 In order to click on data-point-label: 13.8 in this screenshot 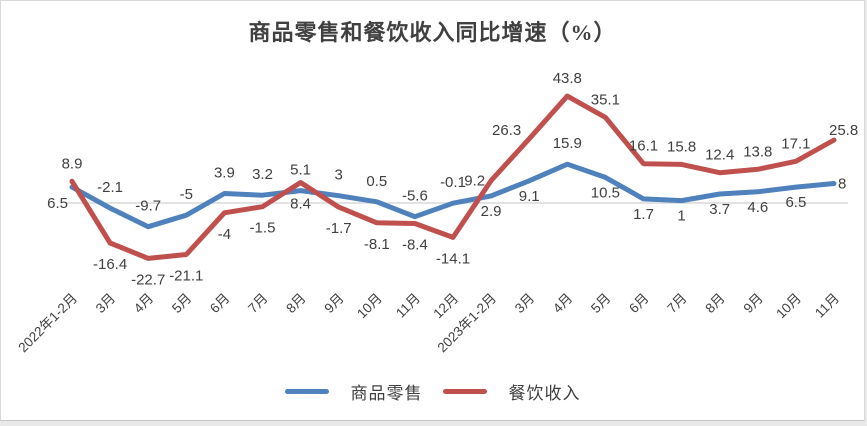, I will do `click(757, 151)`.